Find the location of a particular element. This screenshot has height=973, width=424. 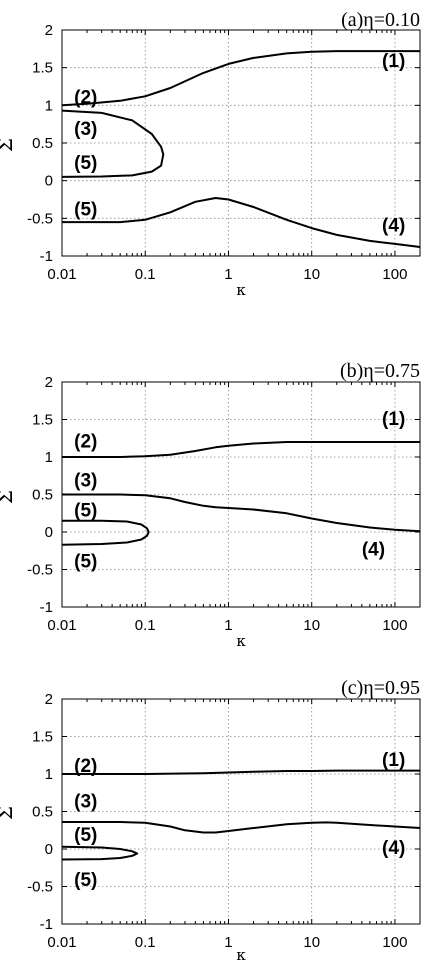

y-tick-label-a: -0.5 is located at coordinates (40, 218).